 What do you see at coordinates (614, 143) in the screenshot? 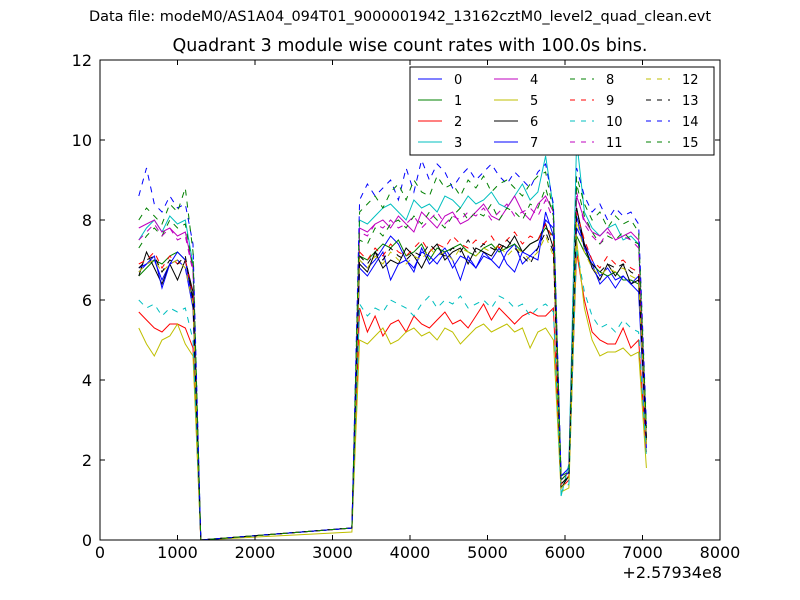
I see `legend-label-11: 11` at bounding box center [614, 143].